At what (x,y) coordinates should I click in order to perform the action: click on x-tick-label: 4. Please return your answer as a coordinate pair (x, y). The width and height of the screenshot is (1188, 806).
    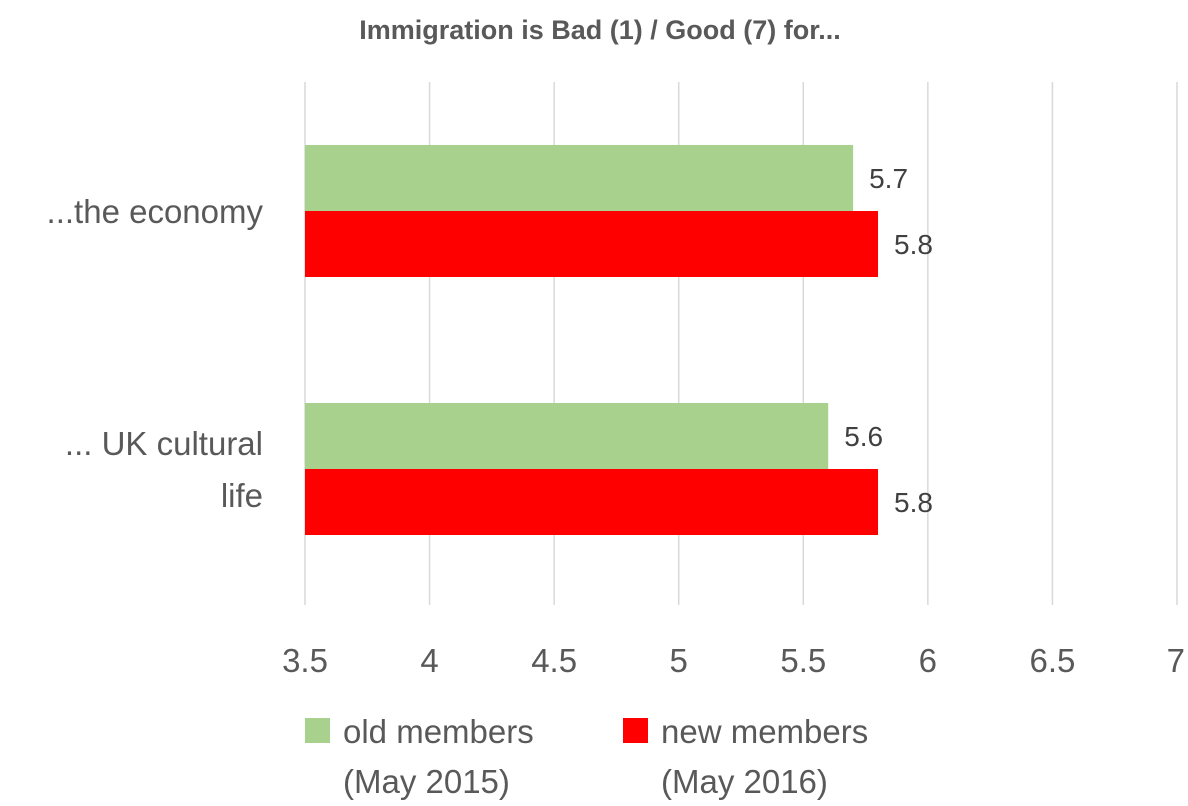
    Looking at the image, I should click on (429, 660).